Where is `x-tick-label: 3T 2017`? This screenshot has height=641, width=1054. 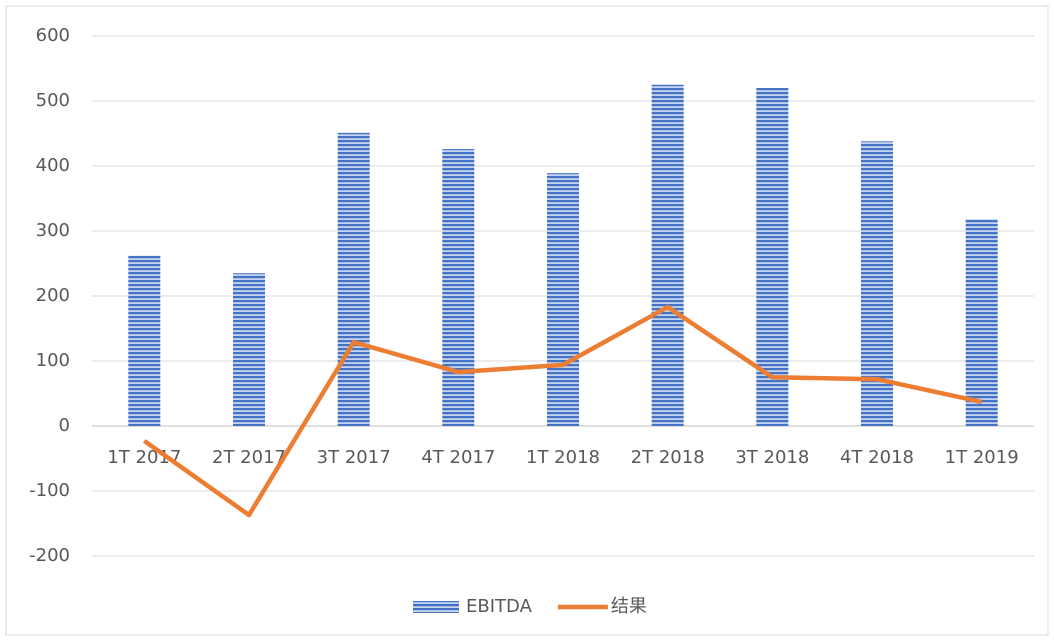
x-tick-label: 3T 2017 is located at coordinates (354, 457).